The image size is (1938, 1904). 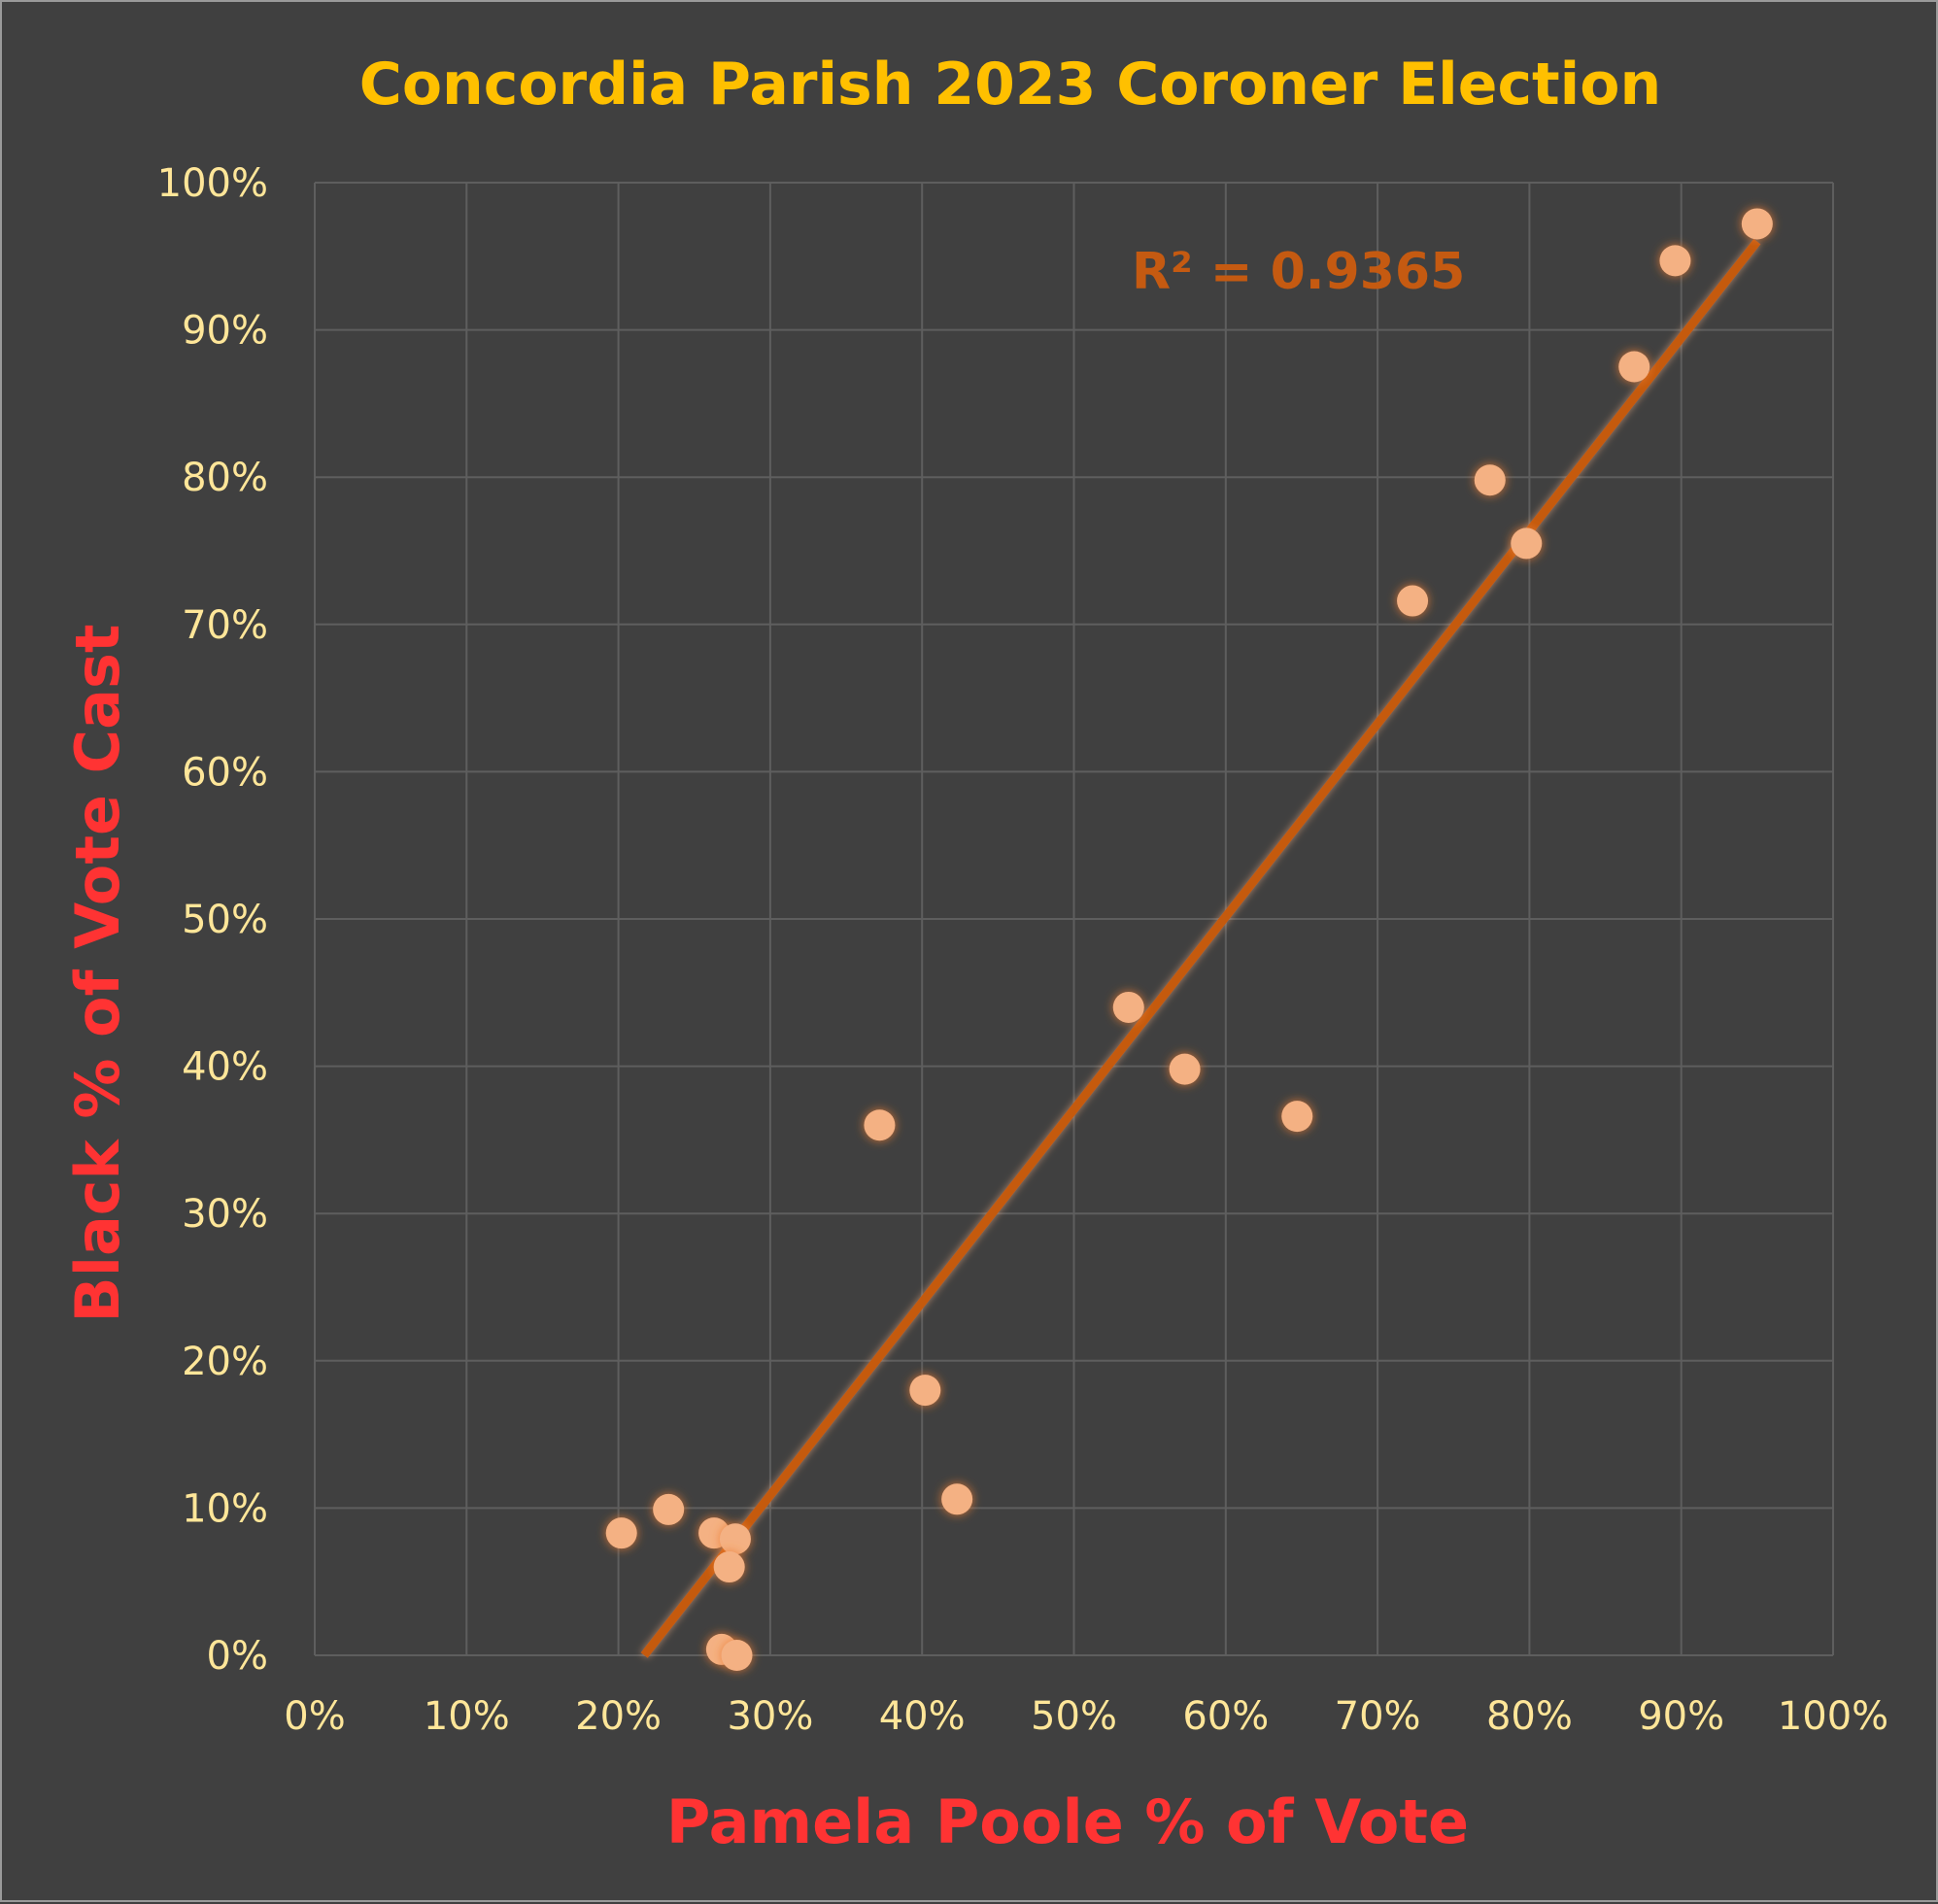 I want to click on y-tick-label: 30%, so click(x=225, y=1214).